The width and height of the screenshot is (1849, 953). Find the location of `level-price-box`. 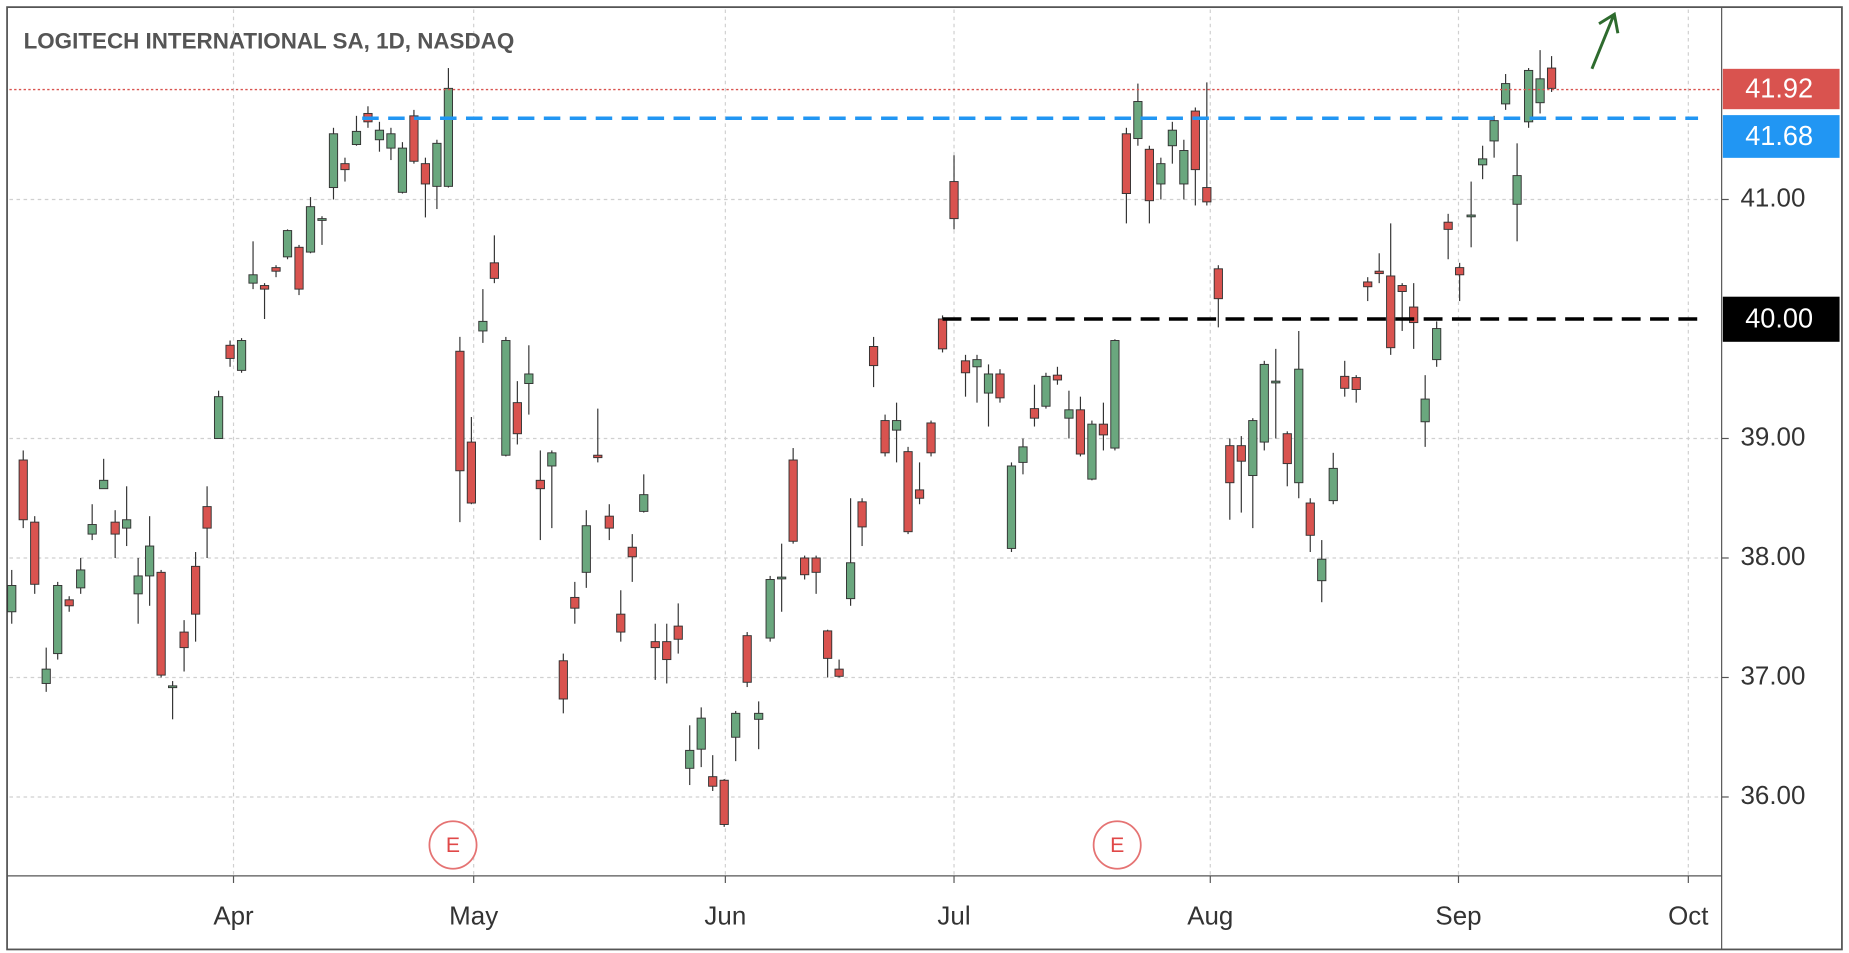

level-price-box is located at coordinates (1781, 89).